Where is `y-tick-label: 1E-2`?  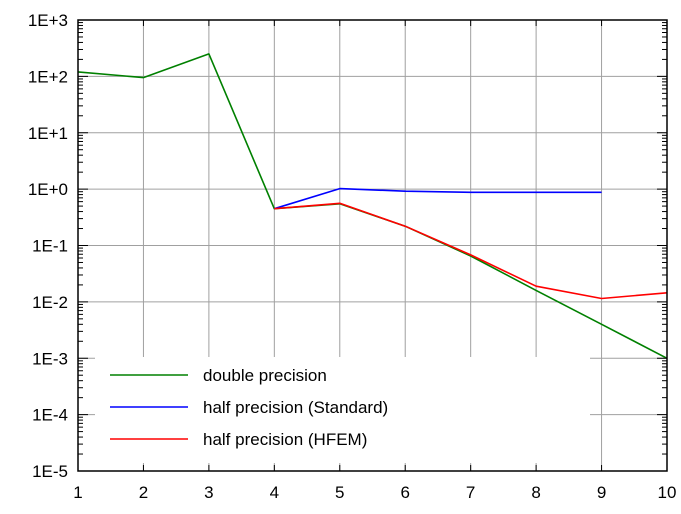
y-tick-label: 1E-2 is located at coordinates (50, 302).